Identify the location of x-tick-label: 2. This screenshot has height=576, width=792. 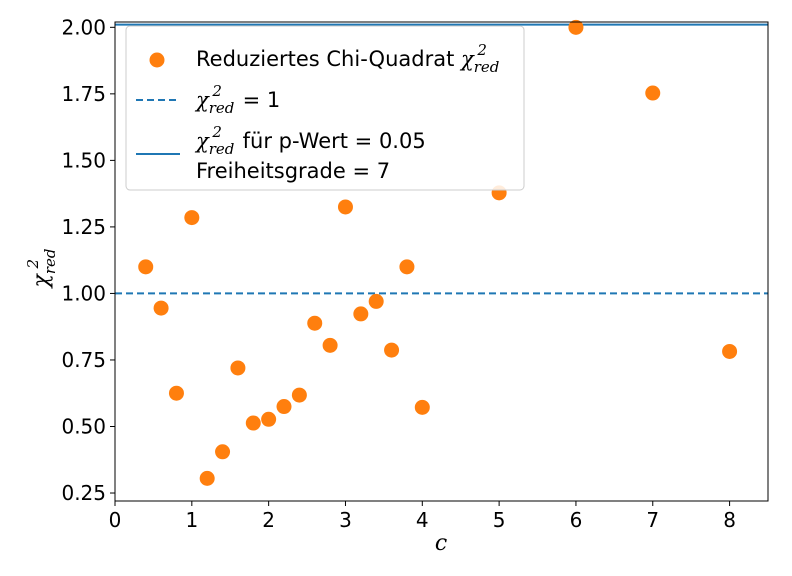
(268, 520).